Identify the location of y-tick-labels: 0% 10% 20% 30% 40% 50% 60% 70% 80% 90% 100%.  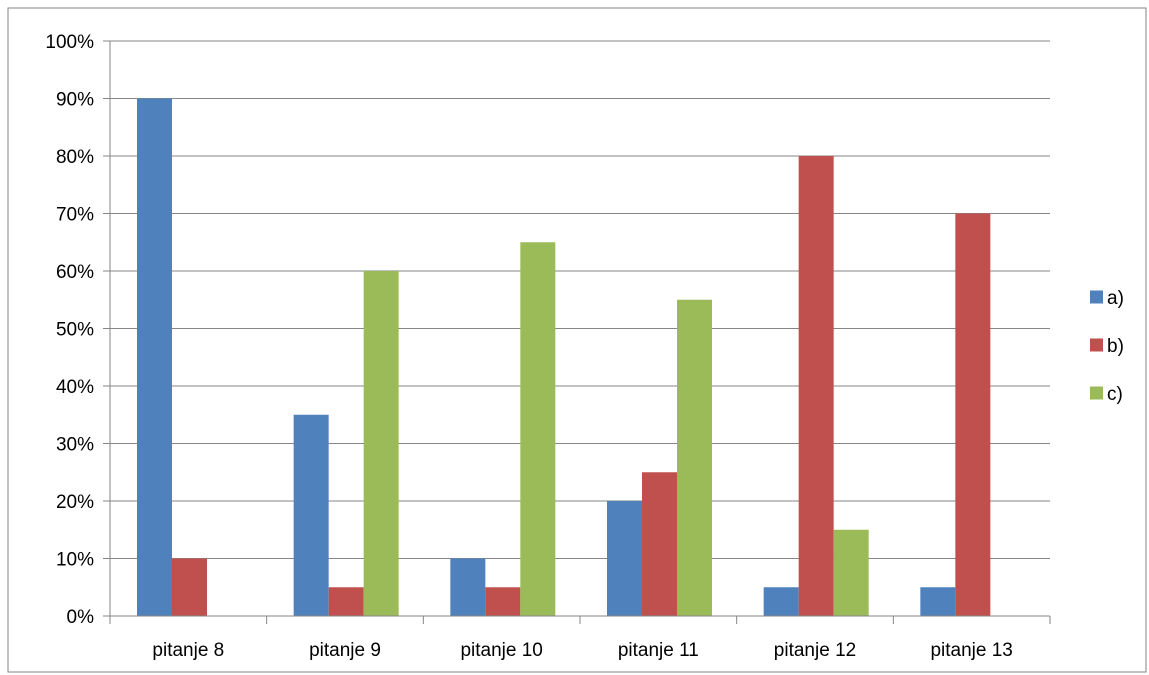
(69, 330).